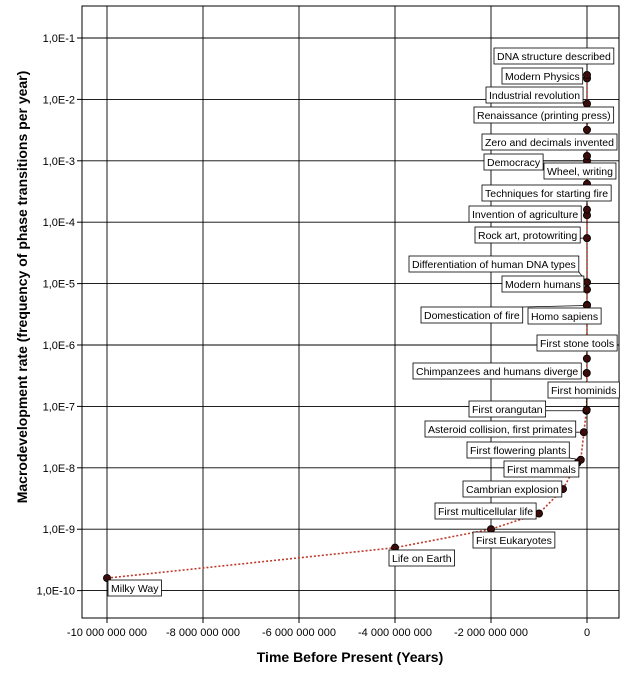  I want to click on y-tick-label: 1,0E-2, so click(59, 100).